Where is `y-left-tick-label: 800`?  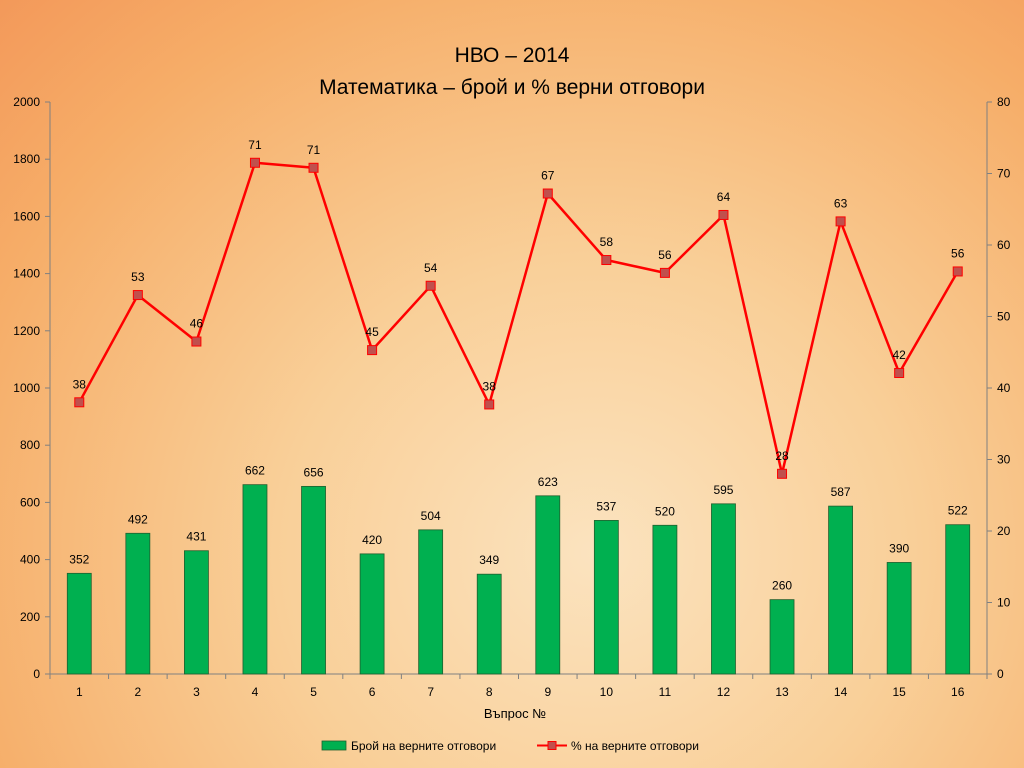
y-left-tick-label: 800 is located at coordinates (30, 445).